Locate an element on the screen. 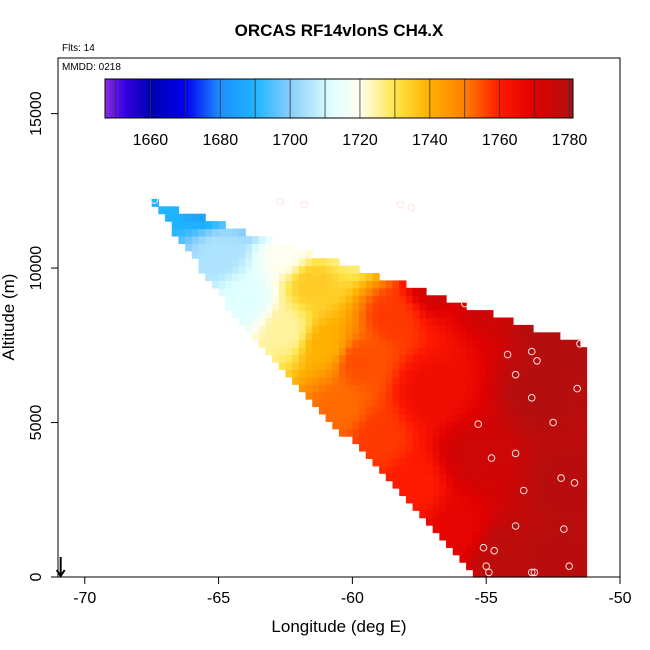 The width and height of the screenshot is (650, 650). colorbar: 1660 1680 1700 1720 1740 1760 1780 is located at coordinates (345, 113).